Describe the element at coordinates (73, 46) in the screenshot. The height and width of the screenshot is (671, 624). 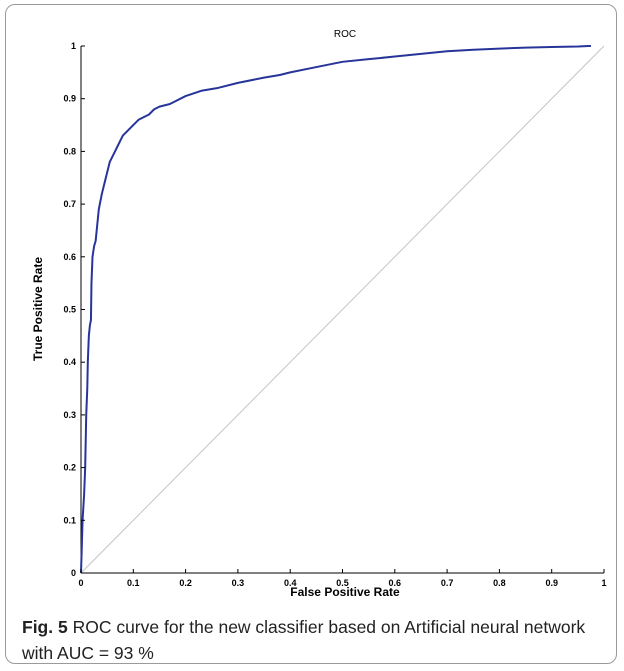
I see `y-tick-label: 1` at that location.